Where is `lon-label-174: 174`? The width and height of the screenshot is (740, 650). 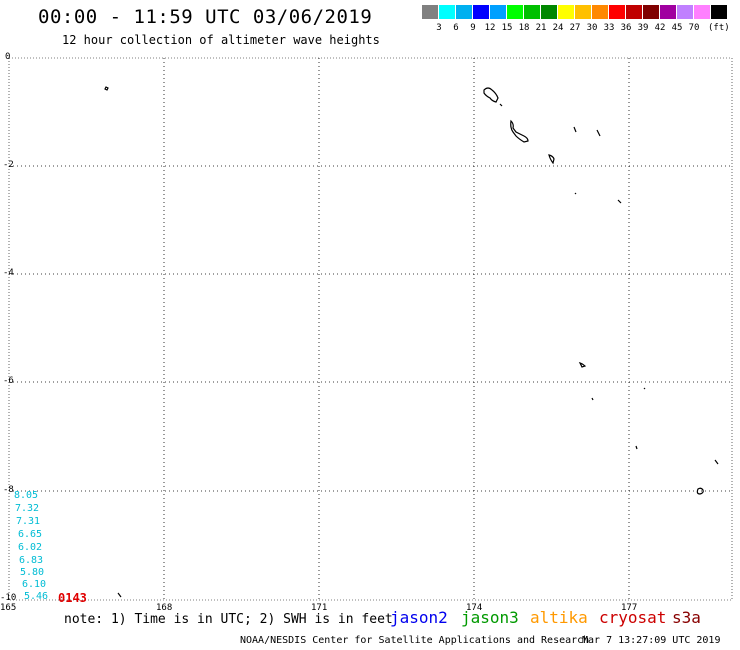 lon-label-174: 174 is located at coordinates (474, 608).